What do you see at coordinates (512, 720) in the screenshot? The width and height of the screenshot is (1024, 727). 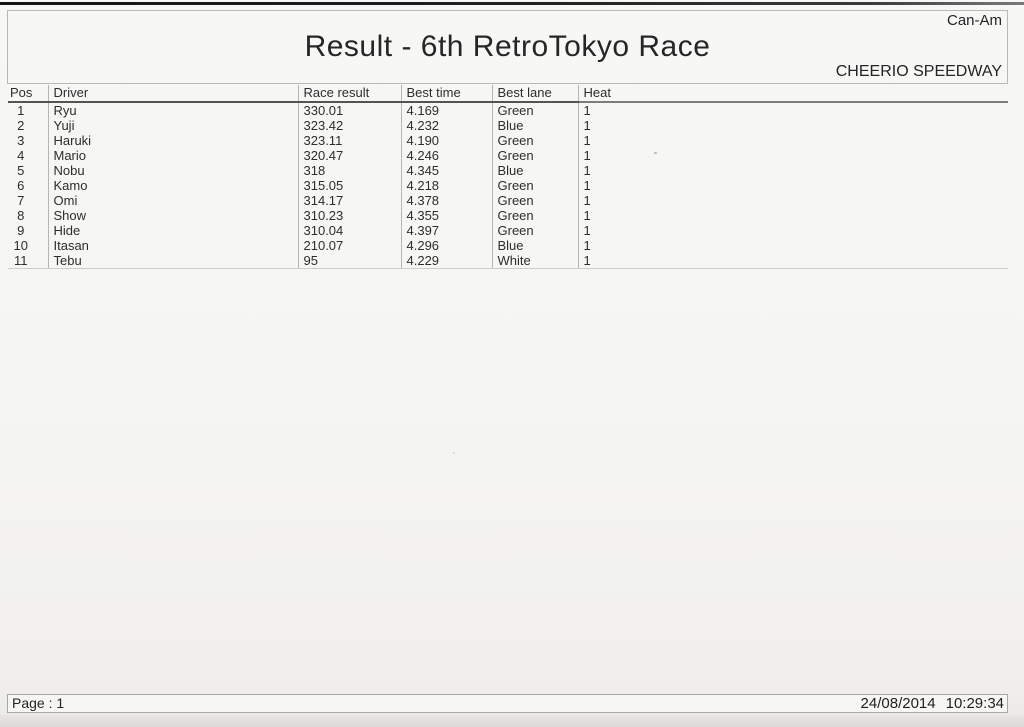 I see `scan-bottom-shade` at bounding box center [512, 720].